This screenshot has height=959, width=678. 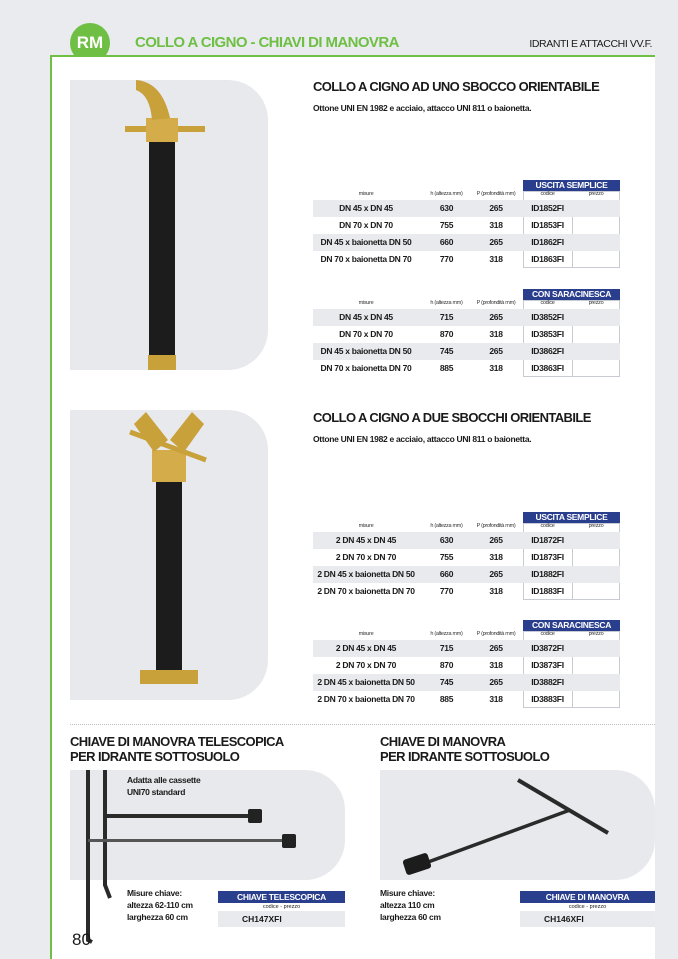 I want to click on key-code: CH146XFI, so click(x=587, y=919).